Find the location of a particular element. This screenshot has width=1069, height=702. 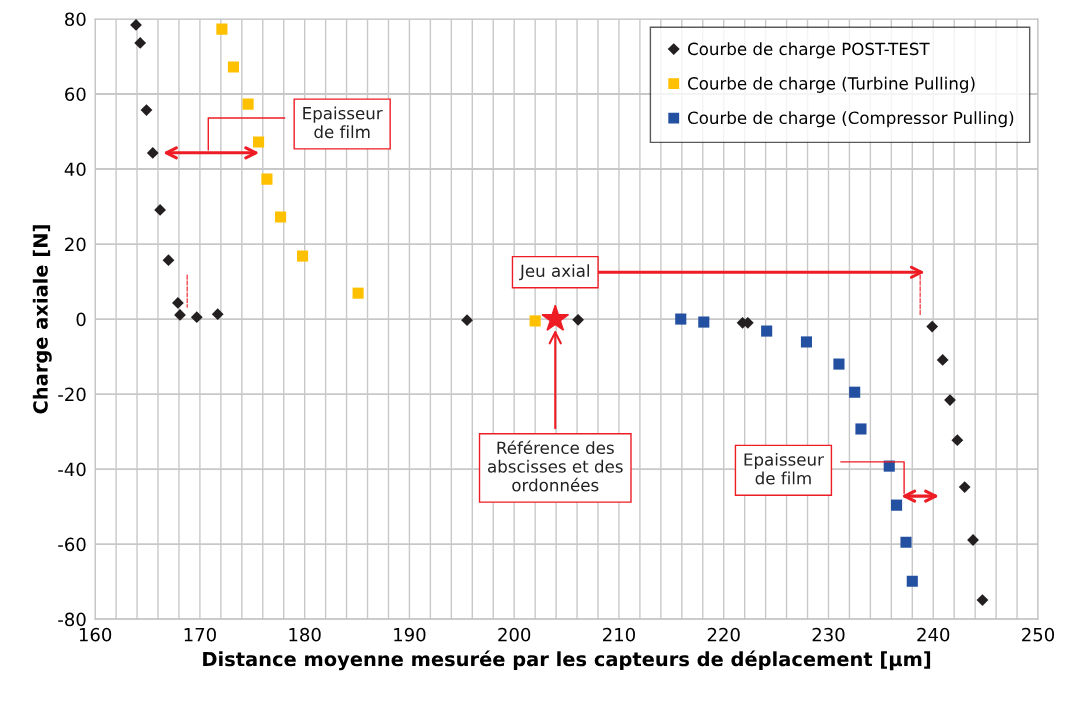

y-tick-label: 80 is located at coordinates (75, 19).